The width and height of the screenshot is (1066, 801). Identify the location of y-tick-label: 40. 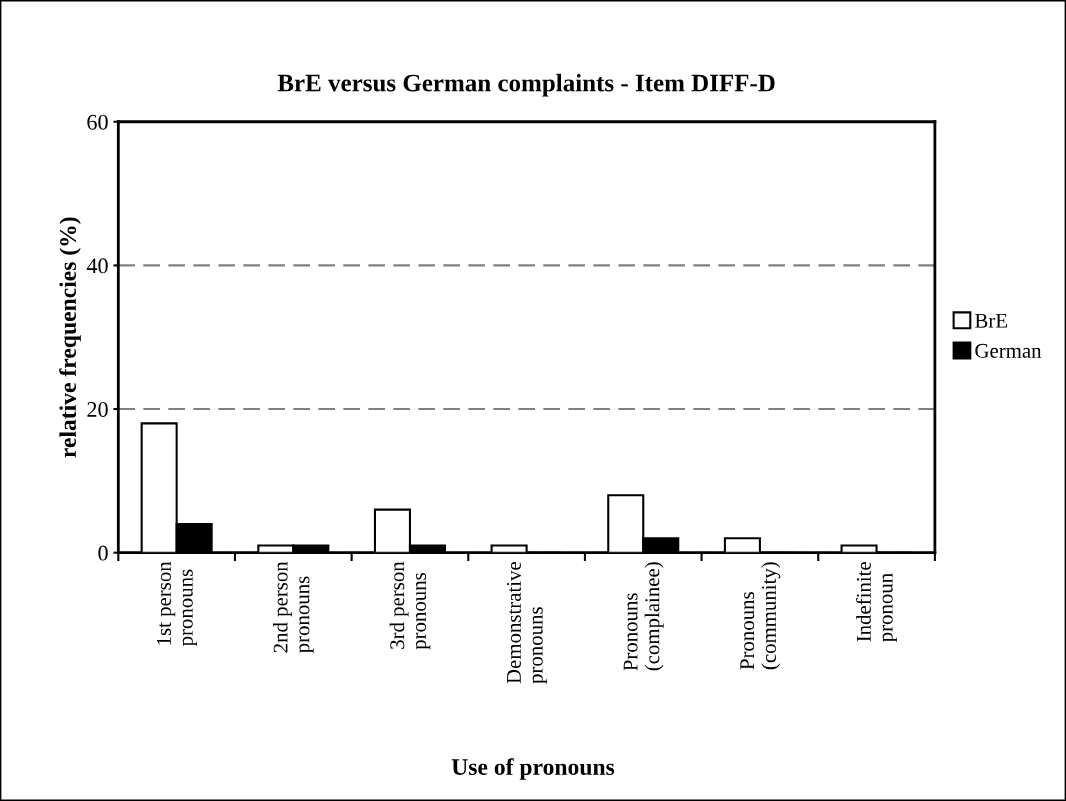
(97, 266).